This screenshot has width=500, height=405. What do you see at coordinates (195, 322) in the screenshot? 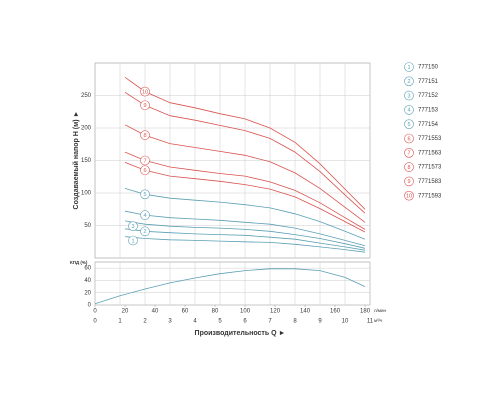
I see `x-tick-label: 4` at bounding box center [195, 322].